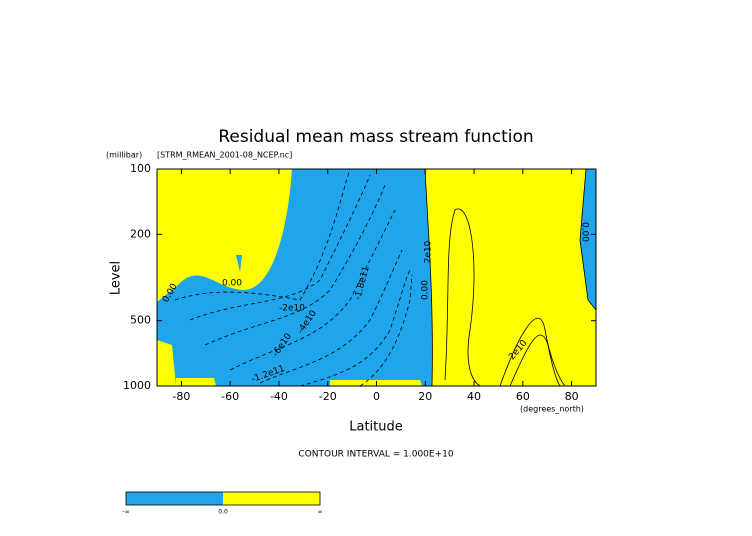  Describe the element at coordinates (552, 409) in the screenshot. I see `x-unit: (degrees_north)` at that location.